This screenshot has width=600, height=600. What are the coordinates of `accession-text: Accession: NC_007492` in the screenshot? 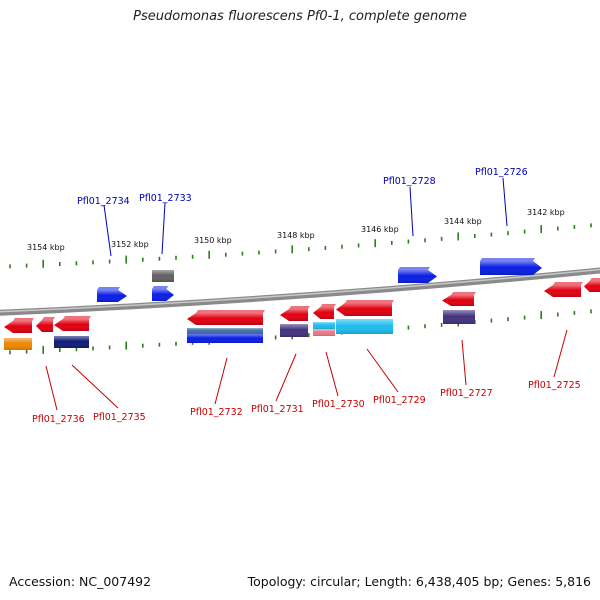 It's located at (80, 581).